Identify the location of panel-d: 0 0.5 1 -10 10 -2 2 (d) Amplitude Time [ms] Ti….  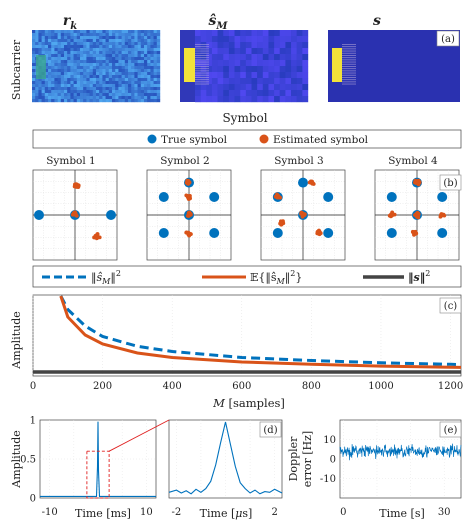
(146, 468).